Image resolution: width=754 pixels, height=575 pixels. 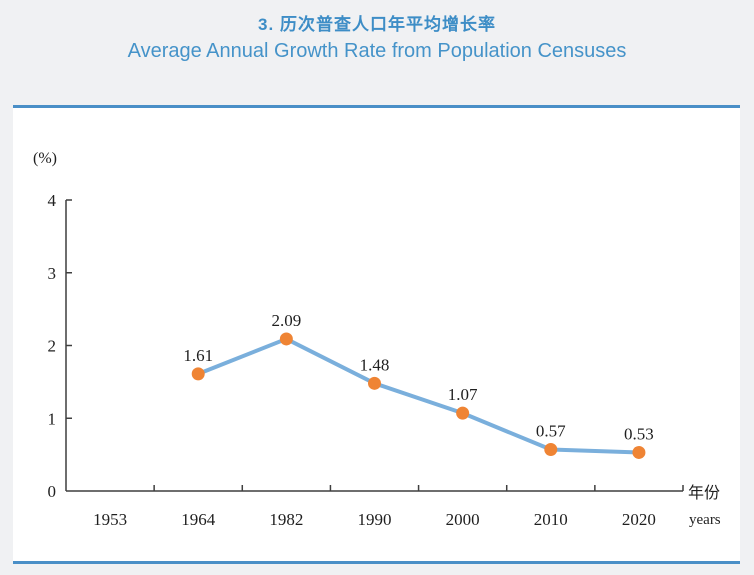 What do you see at coordinates (286, 320) in the screenshot?
I see `data-point-label: 2.09` at bounding box center [286, 320].